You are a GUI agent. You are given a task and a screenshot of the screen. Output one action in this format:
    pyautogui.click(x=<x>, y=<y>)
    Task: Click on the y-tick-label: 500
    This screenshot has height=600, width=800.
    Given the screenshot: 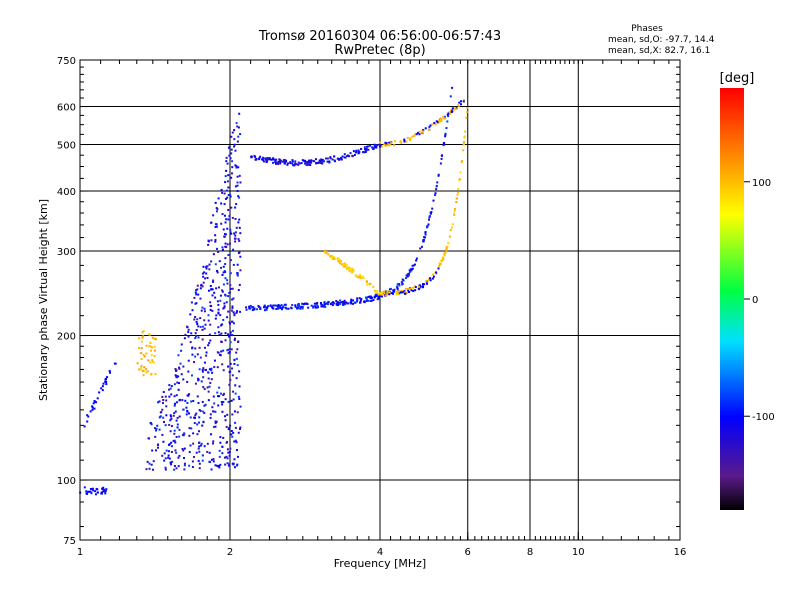 What is the action you would take?
    pyautogui.click(x=66, y=146)
    